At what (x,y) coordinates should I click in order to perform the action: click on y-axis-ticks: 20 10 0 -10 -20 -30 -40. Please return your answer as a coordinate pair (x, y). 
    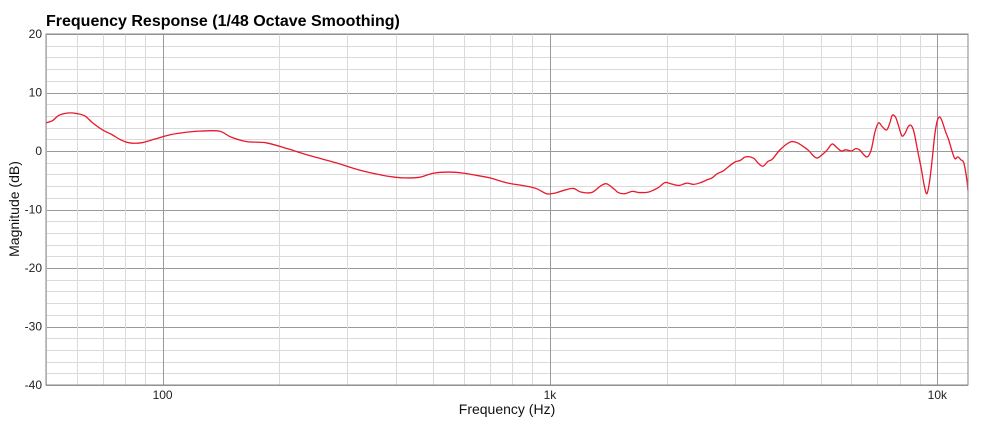
    Looking at the image, I should click on (34, 209).